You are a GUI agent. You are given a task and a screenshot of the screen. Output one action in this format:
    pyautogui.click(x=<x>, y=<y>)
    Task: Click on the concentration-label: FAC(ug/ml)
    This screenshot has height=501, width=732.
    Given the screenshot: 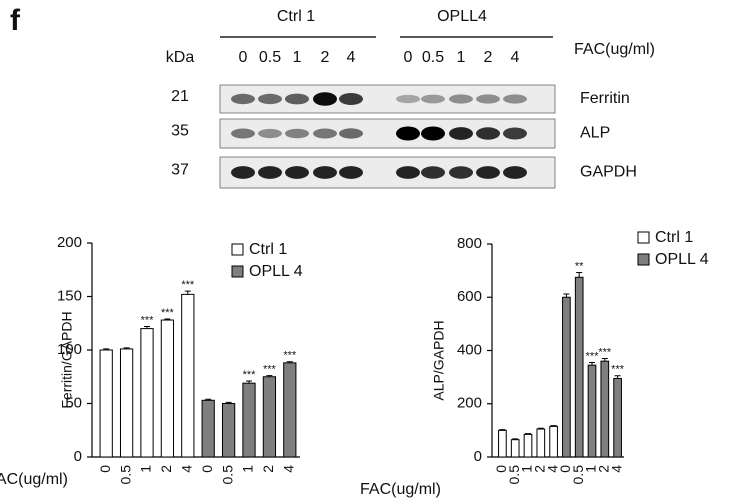 What is the action you would take?
    pyautogui.click(x=614, y=49)
    